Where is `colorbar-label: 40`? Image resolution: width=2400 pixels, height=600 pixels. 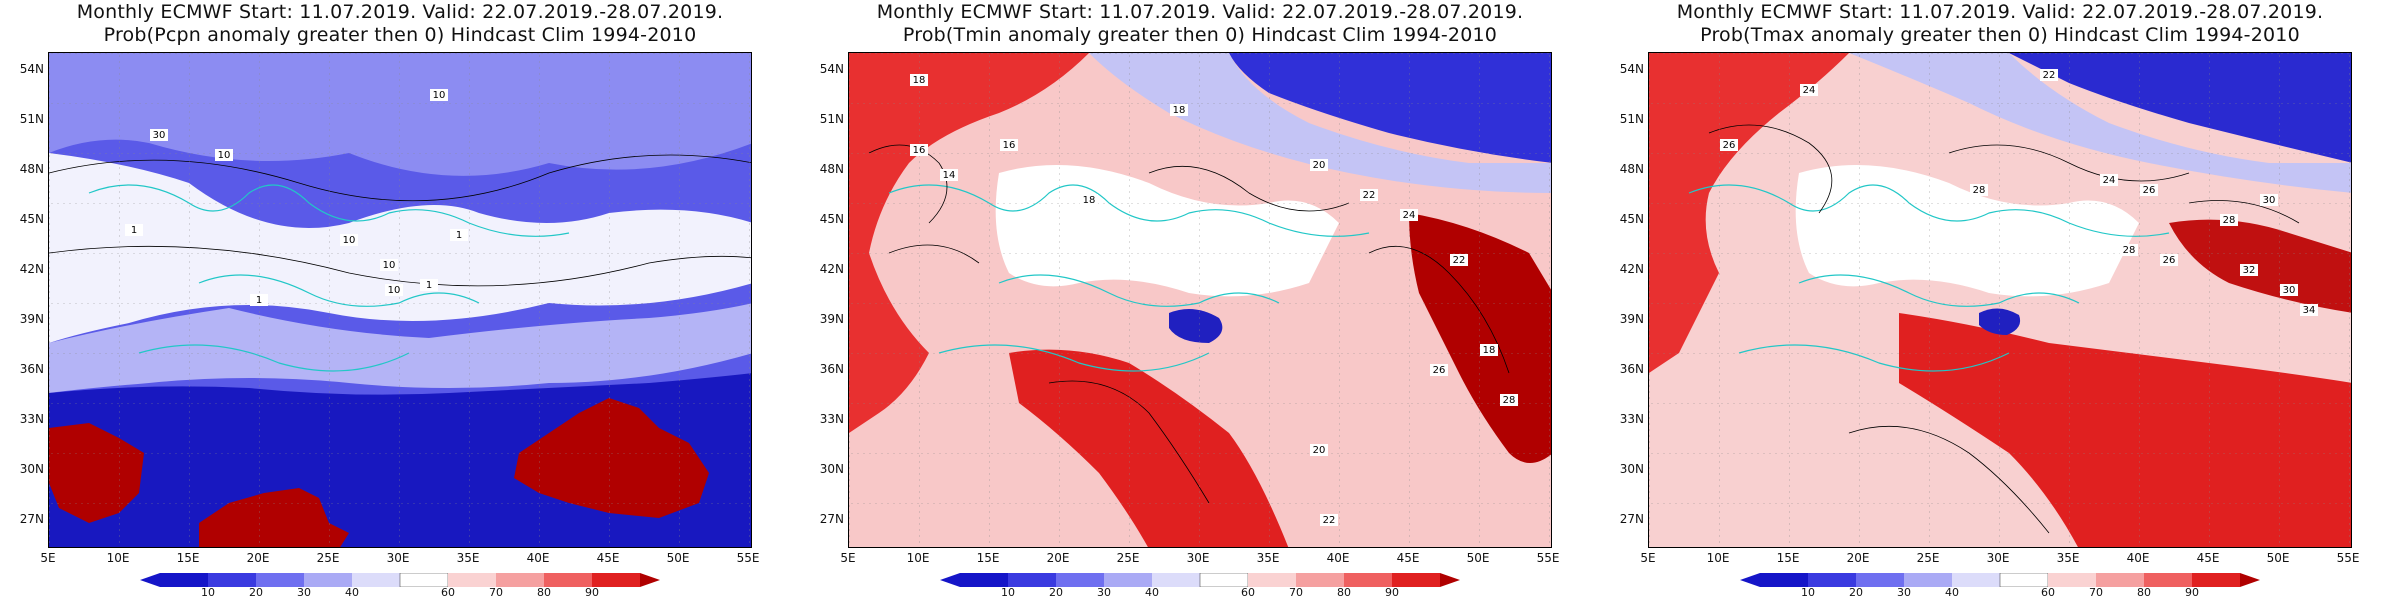 colorbar-label: 40 is located at coordinates (1952, 592).